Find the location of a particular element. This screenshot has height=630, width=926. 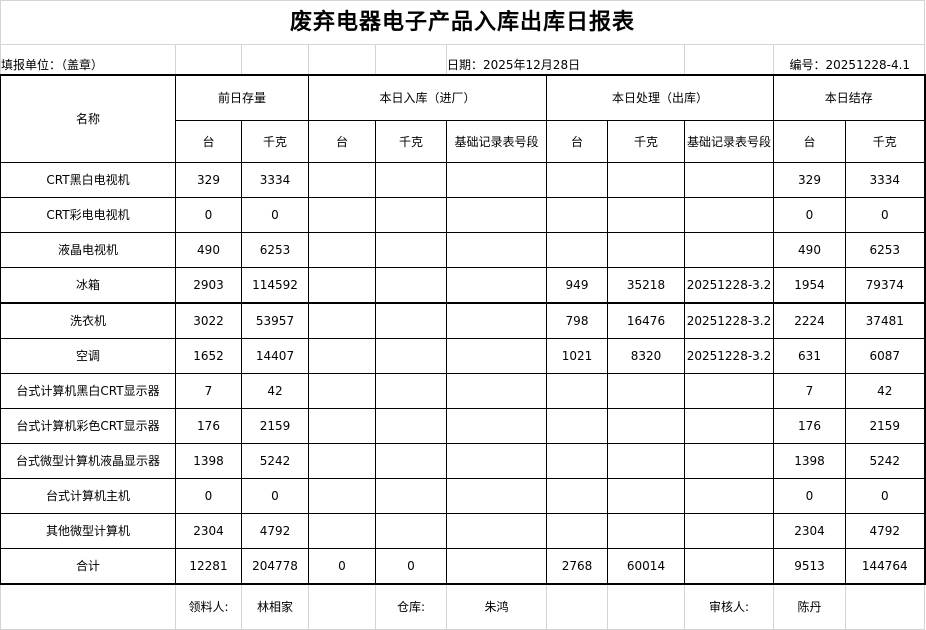

cell-name: CRT彩电电视机 is located at coordinates (88, 215).